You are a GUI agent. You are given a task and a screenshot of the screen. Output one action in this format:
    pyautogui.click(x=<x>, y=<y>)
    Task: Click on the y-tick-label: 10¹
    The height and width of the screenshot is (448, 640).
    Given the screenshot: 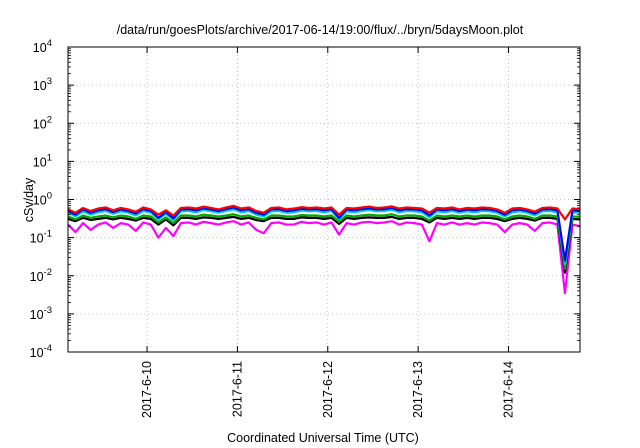 What is the action you would take?
    pyautogui.click(x=42, y=160)
    